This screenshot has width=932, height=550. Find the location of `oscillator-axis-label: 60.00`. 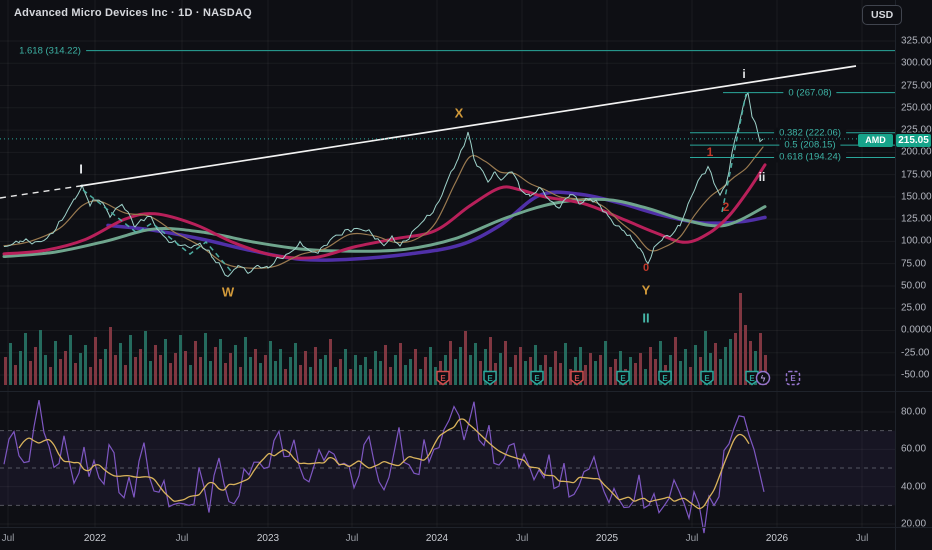

oscillator-axis-label: 60.00 is located at coordinates (914, 449).